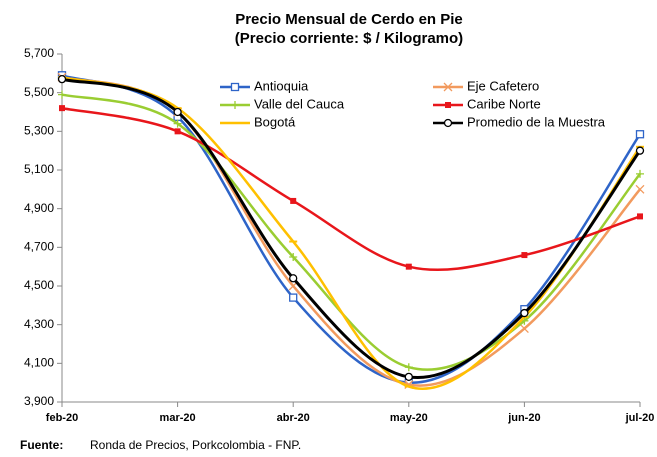 The width and height of the screenshot is (657, 457). I want to click on source-text: Ronda de Precios, Porkcolombia - FNP., so click(195, 445).